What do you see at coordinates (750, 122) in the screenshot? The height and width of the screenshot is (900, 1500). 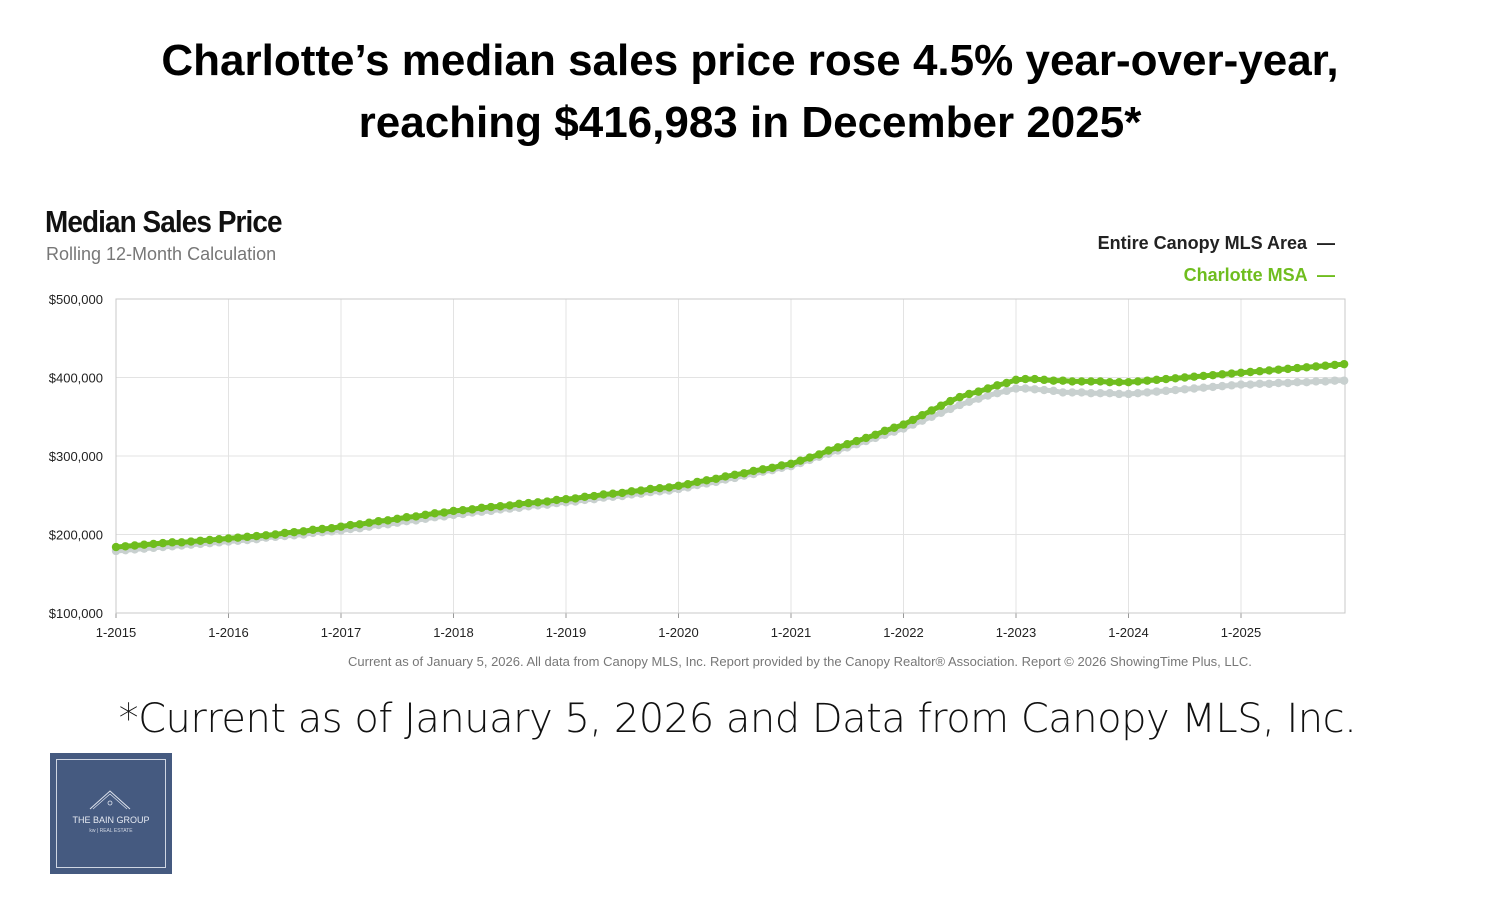 I see `headline-line-2: reaching $416,983 in December 2025*` at bounding box center [750, 122].